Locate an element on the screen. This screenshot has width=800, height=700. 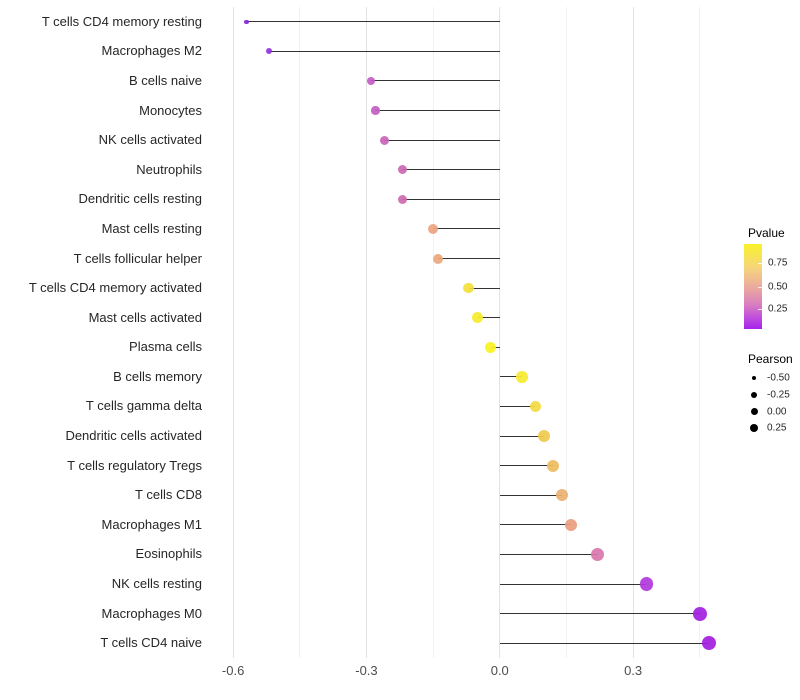
y-axis-tick-label: Macrophages M1 is located at coordinates (151, 524).